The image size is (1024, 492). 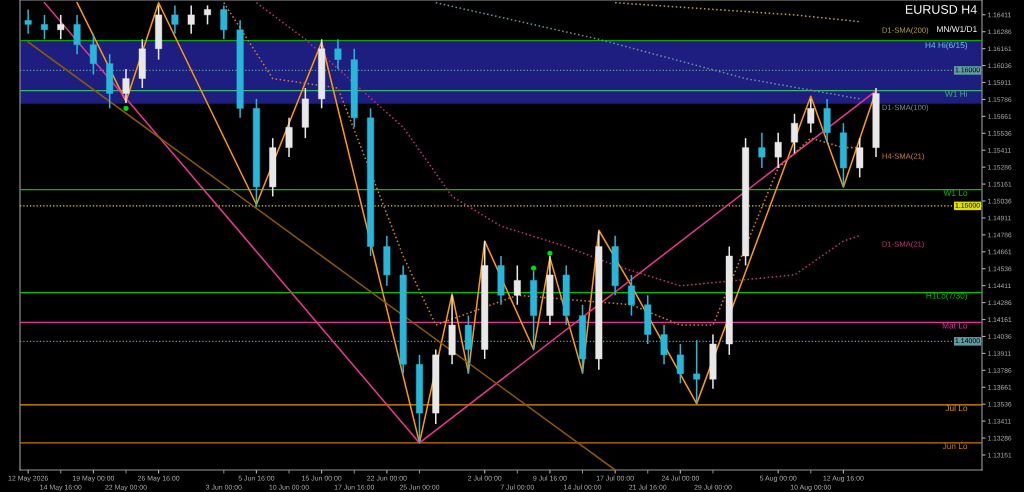 What do you see at coordinates (648, 50) in the screenshot?
I see `line-series` at bounding box center [648, 50].